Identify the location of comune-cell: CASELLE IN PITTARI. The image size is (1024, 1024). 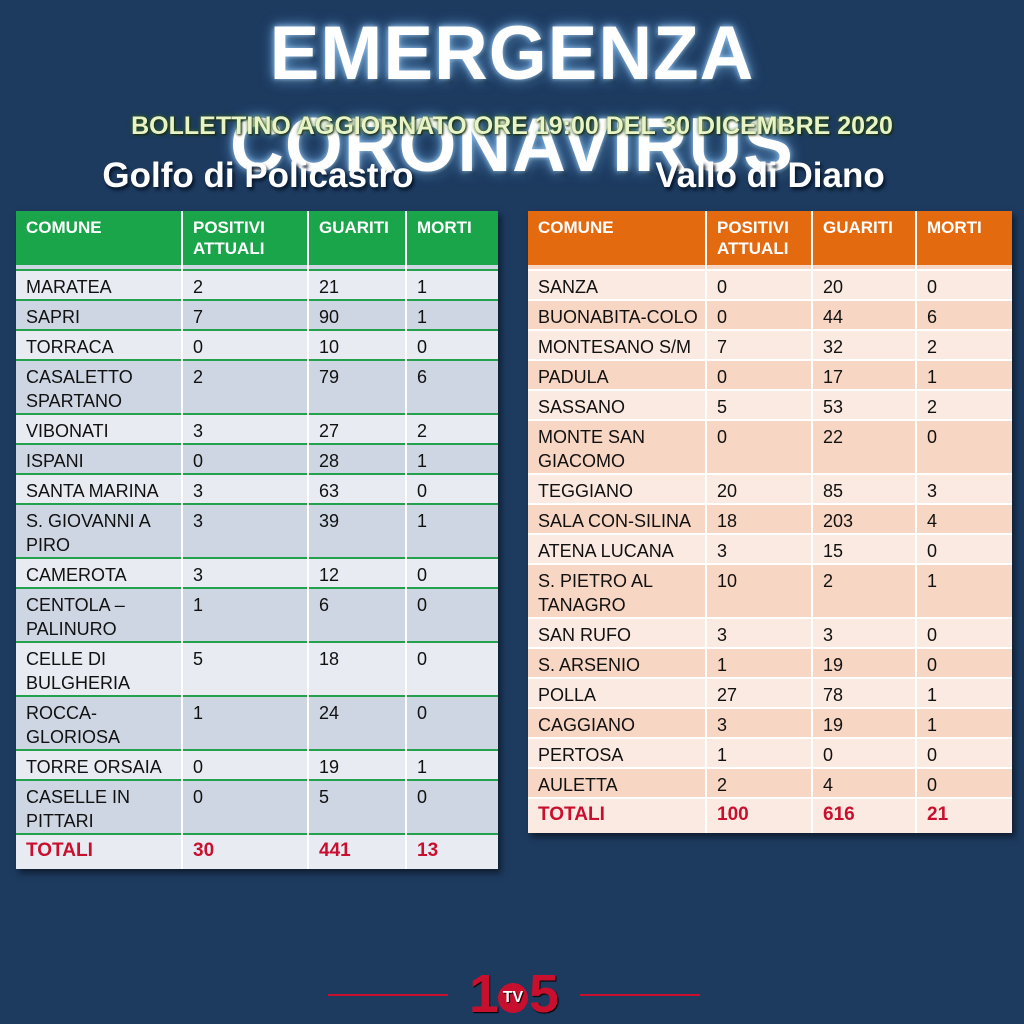
(99, 806).